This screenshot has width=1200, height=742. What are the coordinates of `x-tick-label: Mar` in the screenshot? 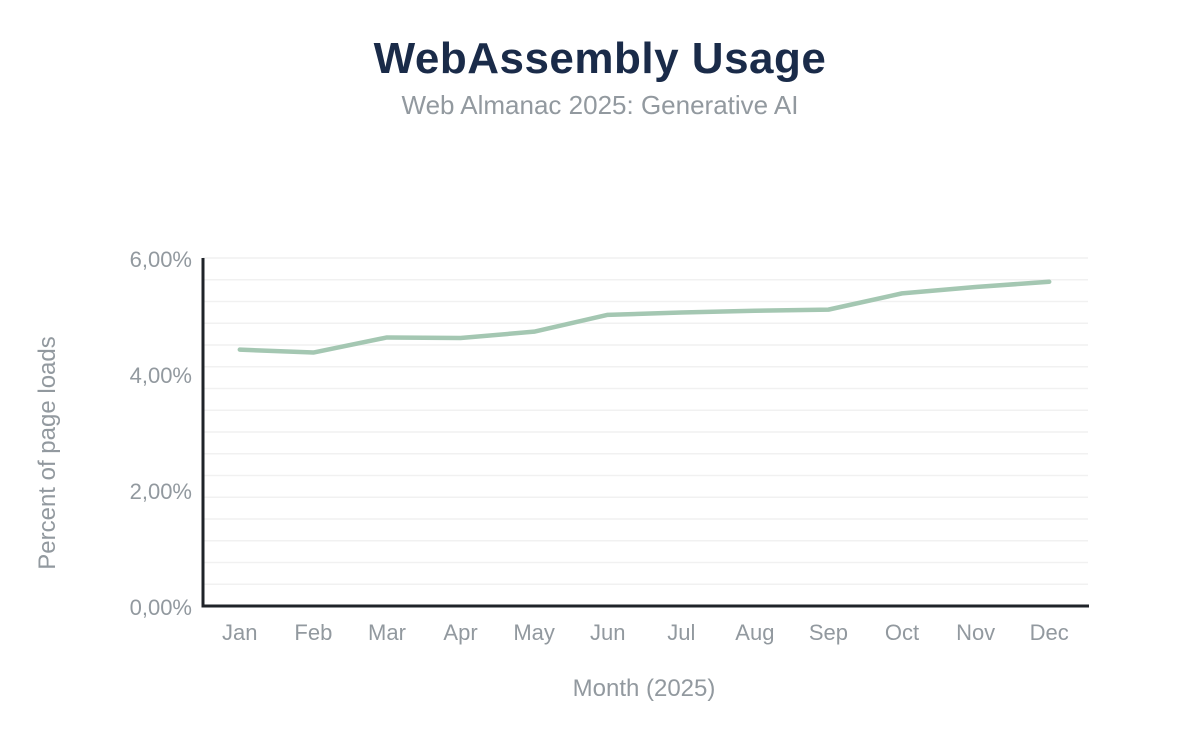 It's located at (387, 632).